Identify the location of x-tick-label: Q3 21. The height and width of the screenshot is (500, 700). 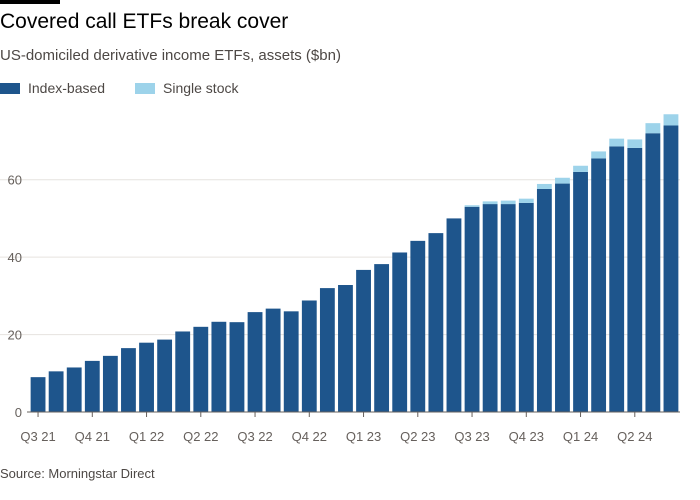
(37, 436).